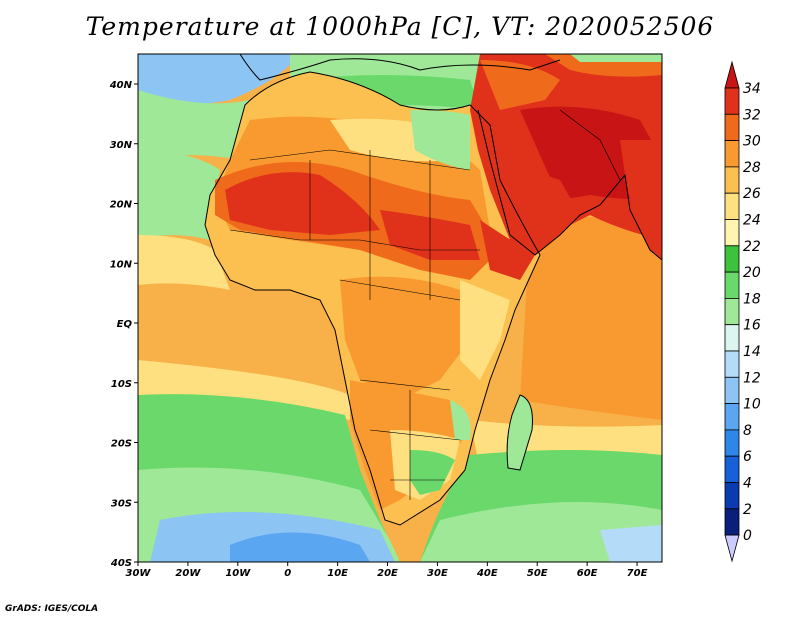 This screenshot has height=618, width=800. Describe the element at coordinates (121, 503) in the screenshot. I see `lat-tick-label: 30S` at that location.